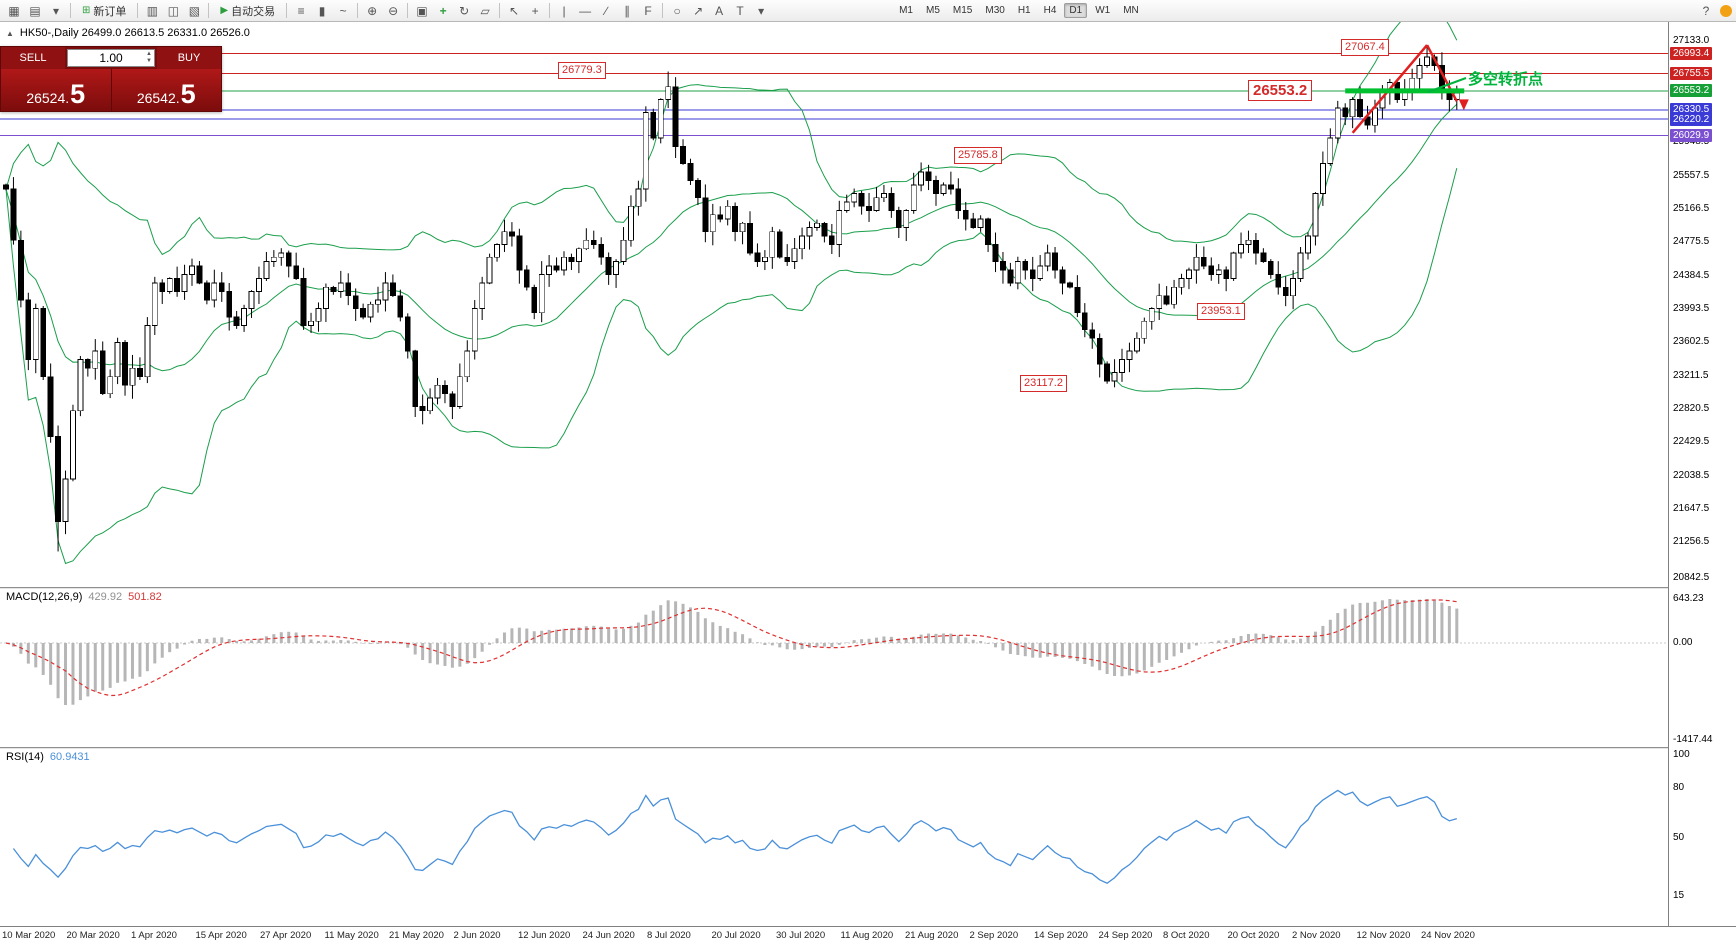 This screenshot has height=944, width=1736. Describe the element at coordinates (1726, 10) in the screenshot. I see `community-icon` at that location.